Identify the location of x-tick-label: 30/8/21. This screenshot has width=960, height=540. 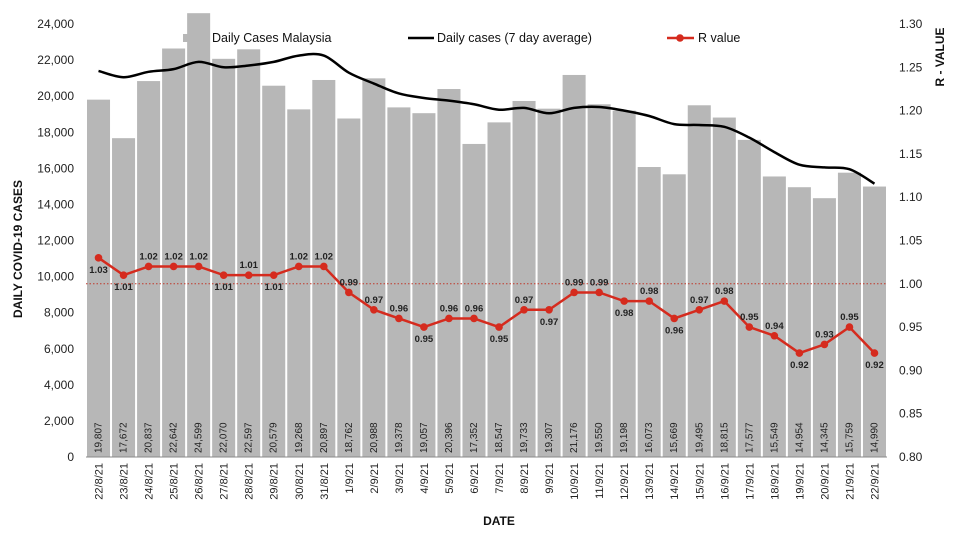
(300, 481).